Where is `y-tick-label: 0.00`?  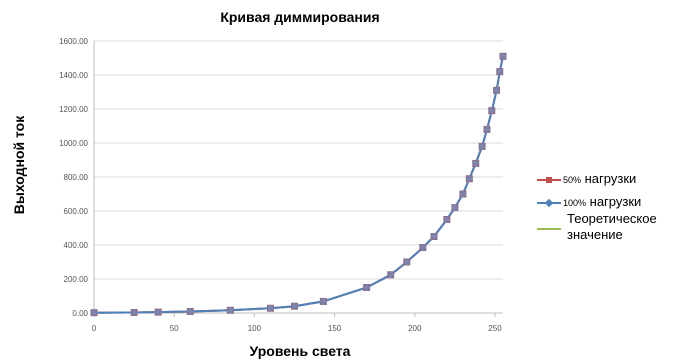
y-tick-label: 0.00 is located at coordinates (80, 313).